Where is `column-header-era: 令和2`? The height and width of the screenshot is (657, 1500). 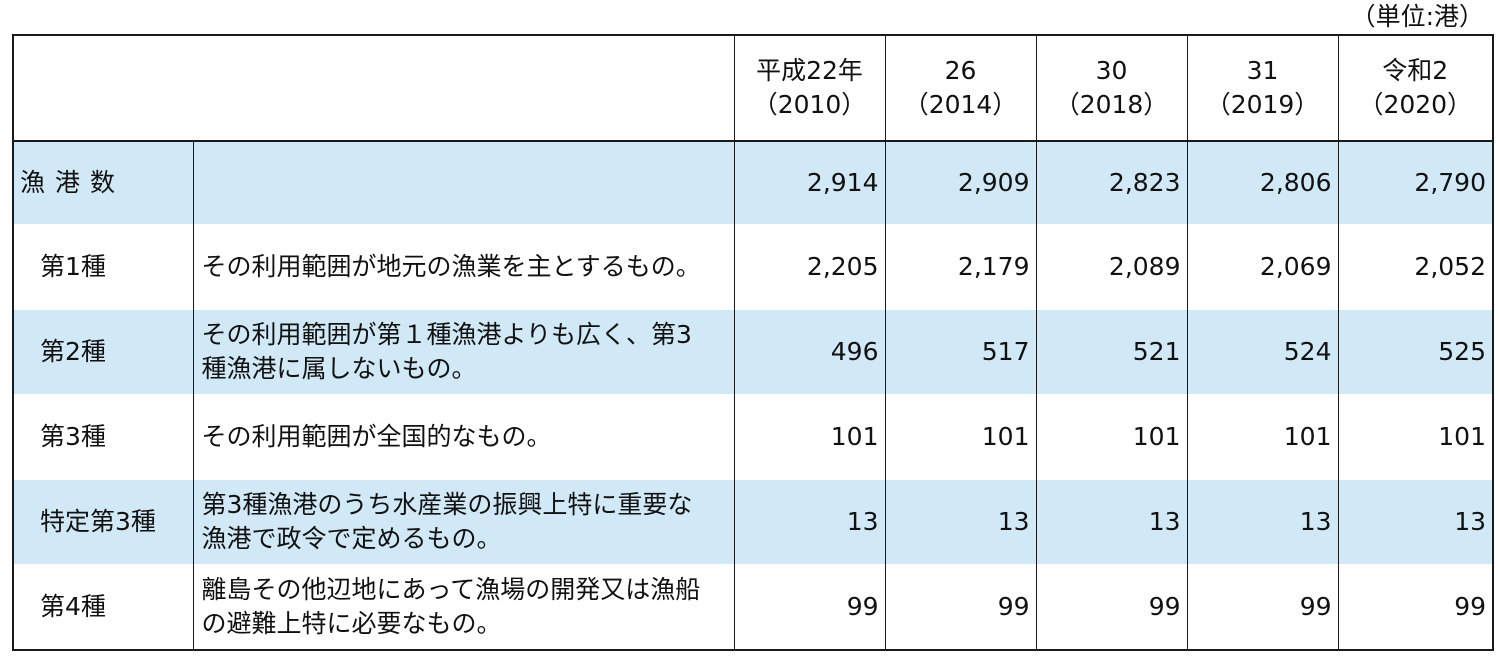 column-header-era: 令和2 is located at coordinates (1415, 70).